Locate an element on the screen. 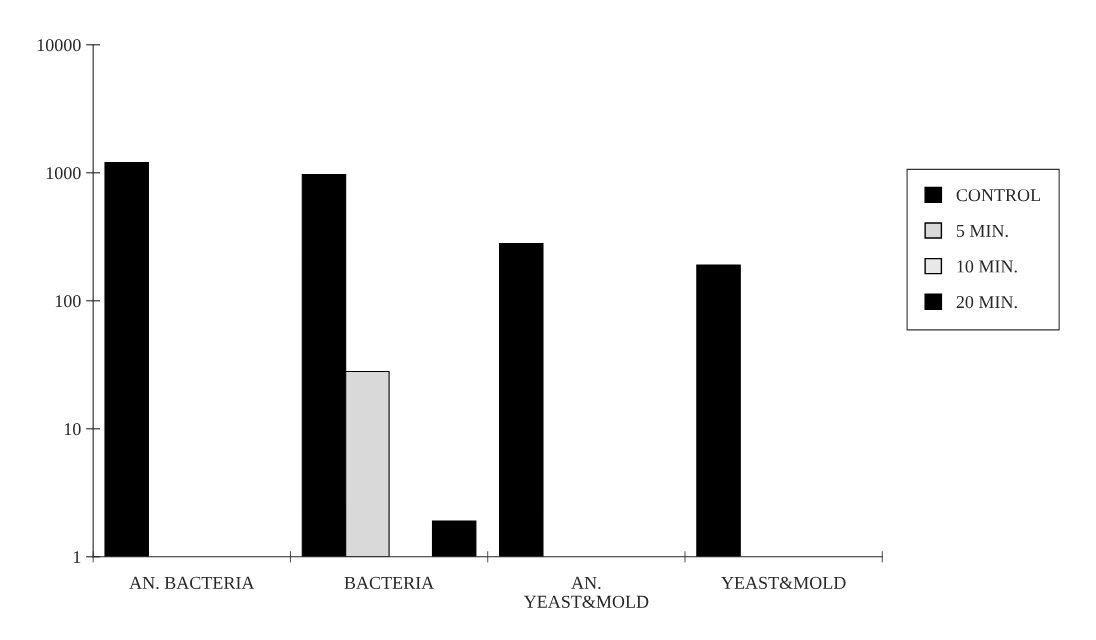  y-tick-label: 10000 is located at coordinates (59, 45).